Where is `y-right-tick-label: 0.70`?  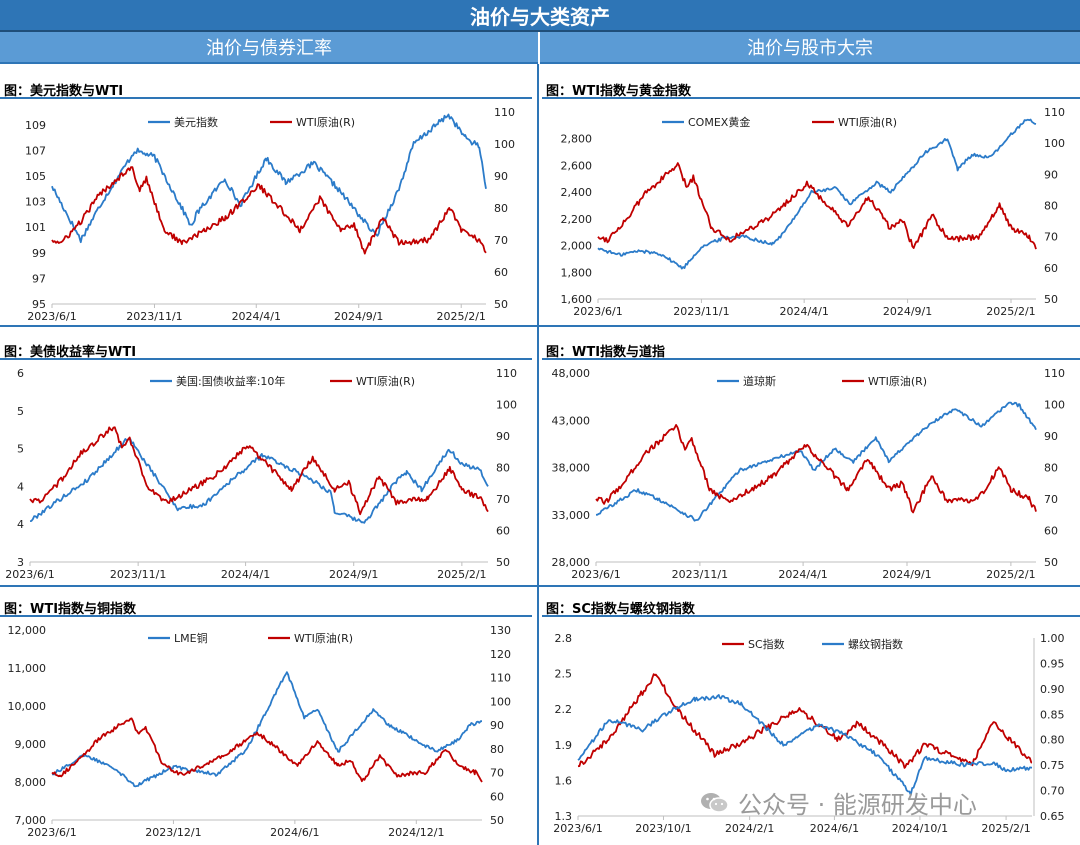 y-right-tick-label: 0.70 is located at coordinates (1052, 791).